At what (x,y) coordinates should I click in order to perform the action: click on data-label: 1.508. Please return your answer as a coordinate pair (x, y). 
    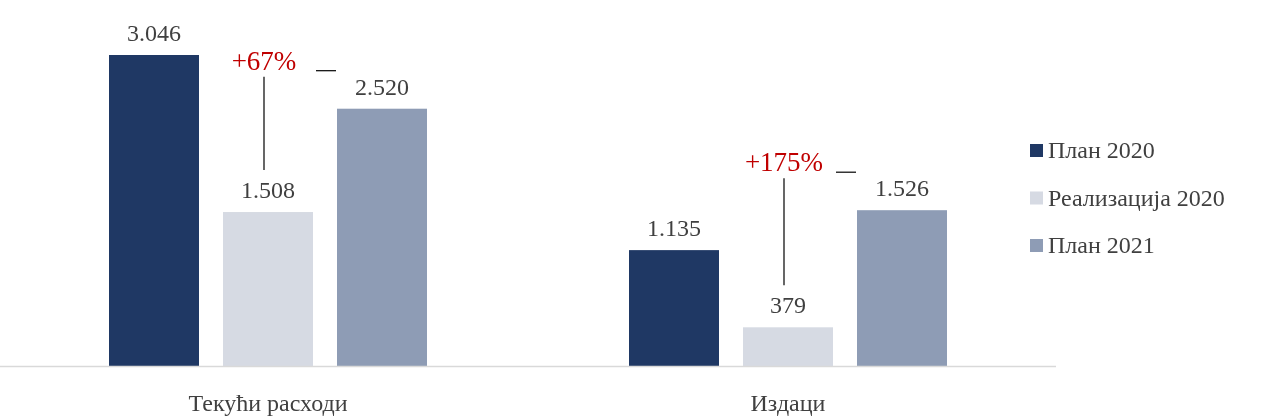
    Looking at the image, I should click on (268, 190).